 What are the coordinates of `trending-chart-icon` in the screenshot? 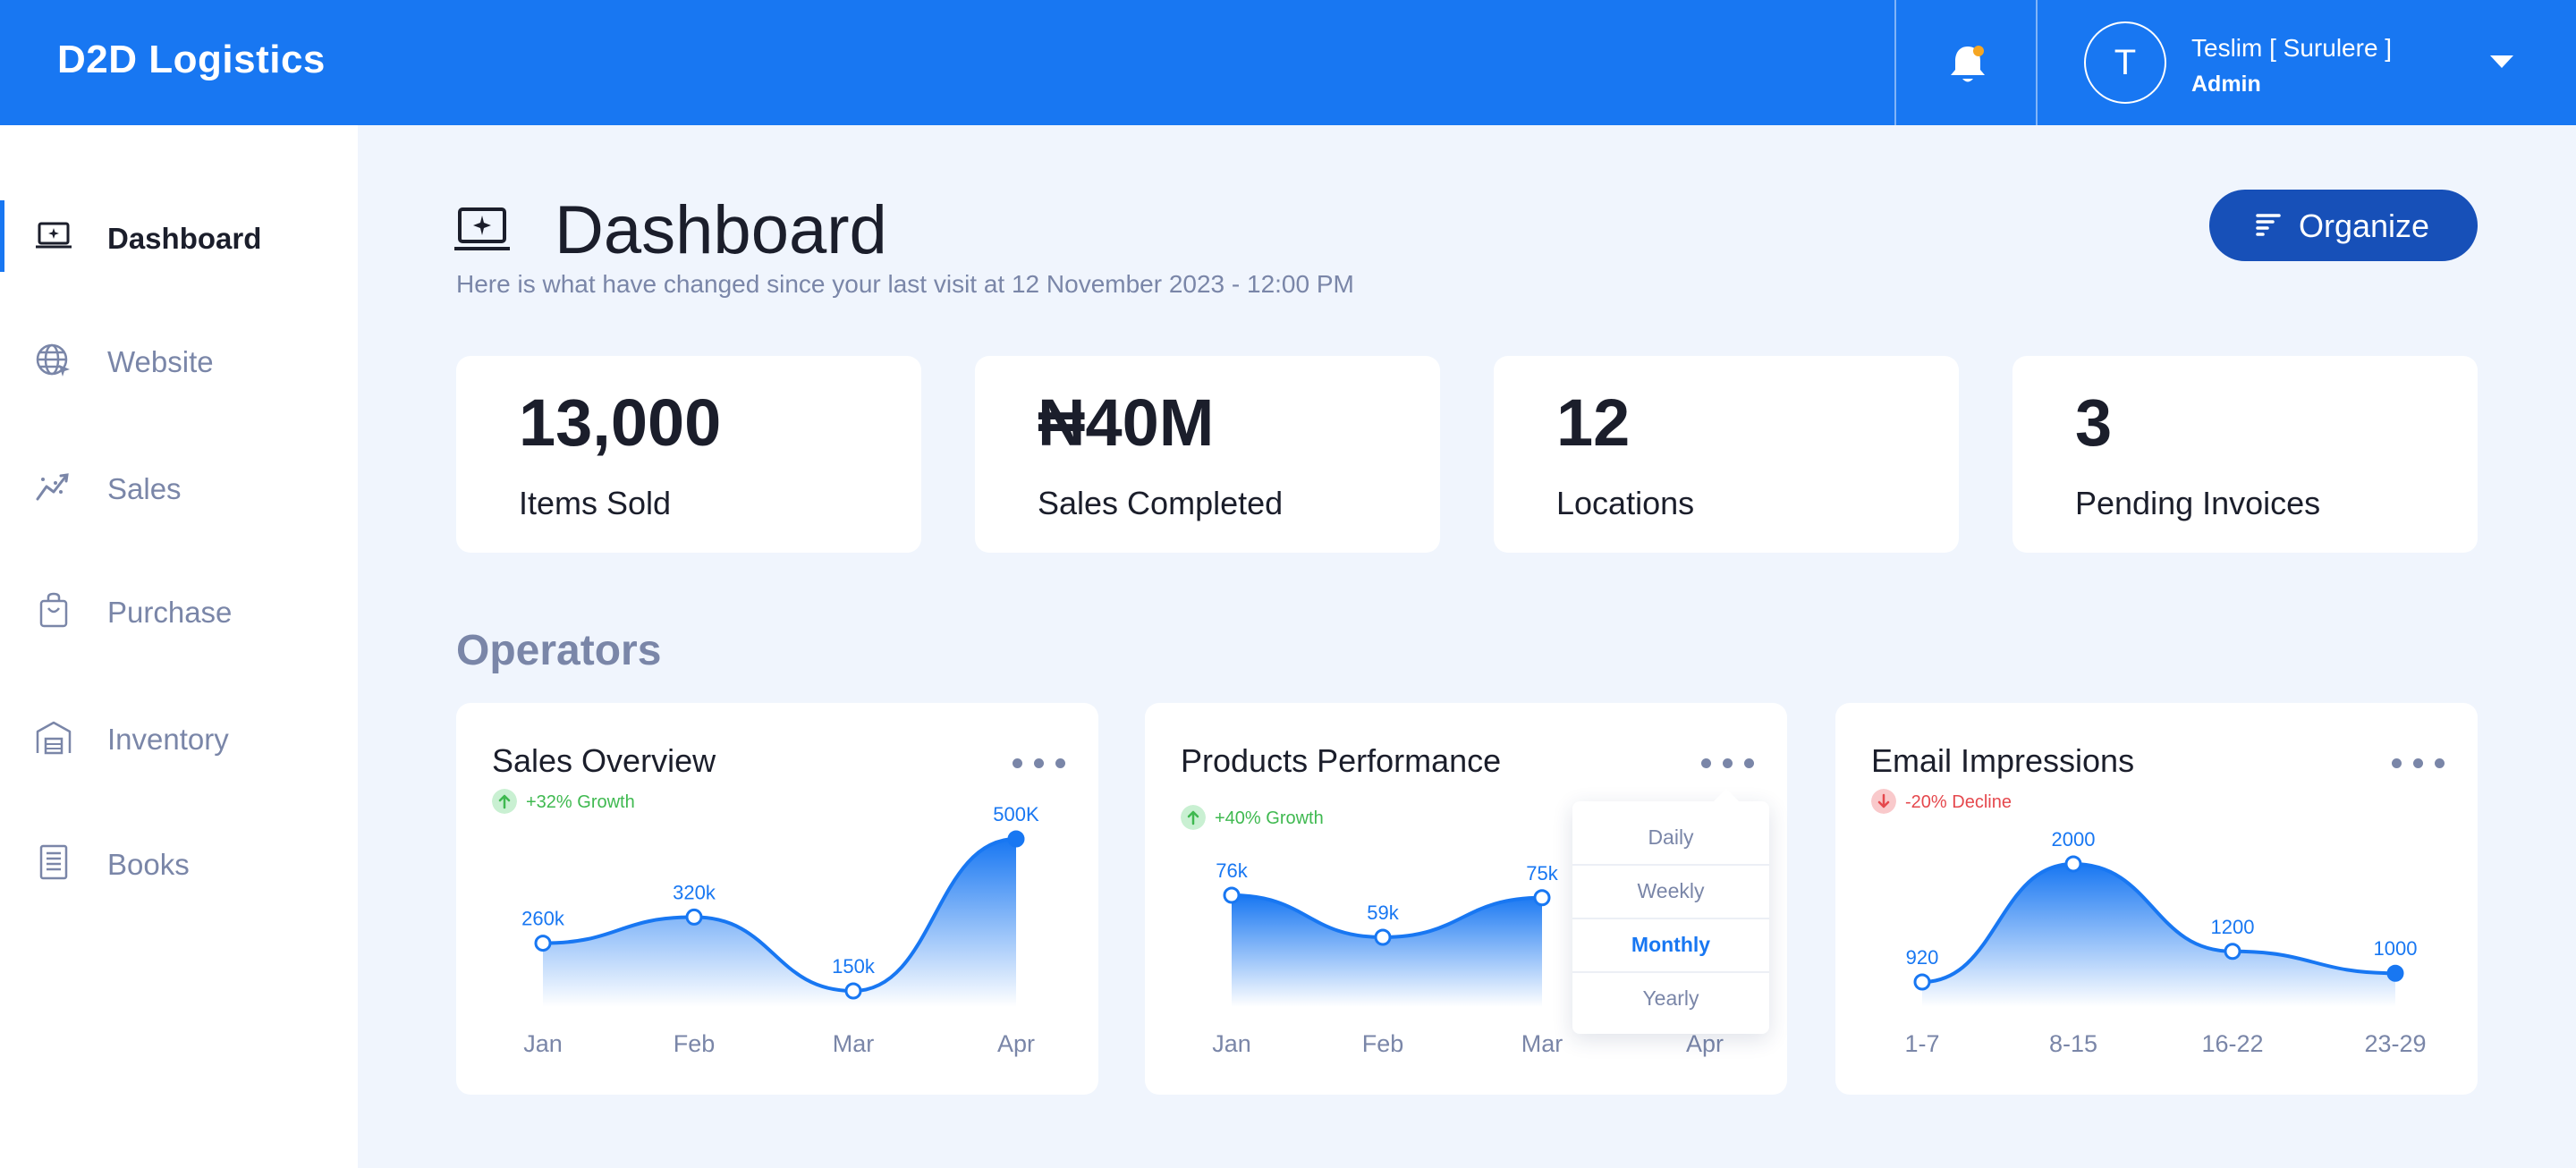 It's located at (52, 487).